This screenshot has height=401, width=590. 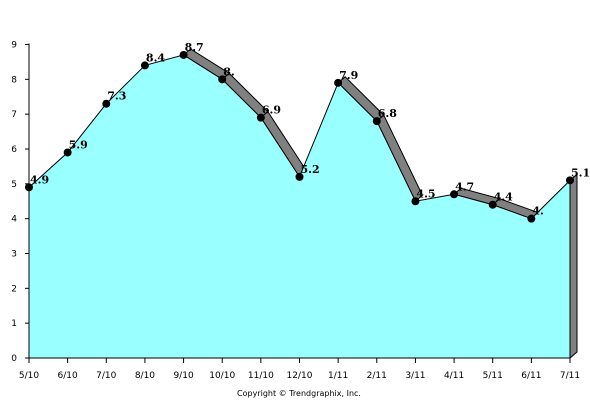 What do you see at coordinates (14, 80) in the screenshot?
I see `y-tick-label-8: 8` at bounding box center [14, 80].